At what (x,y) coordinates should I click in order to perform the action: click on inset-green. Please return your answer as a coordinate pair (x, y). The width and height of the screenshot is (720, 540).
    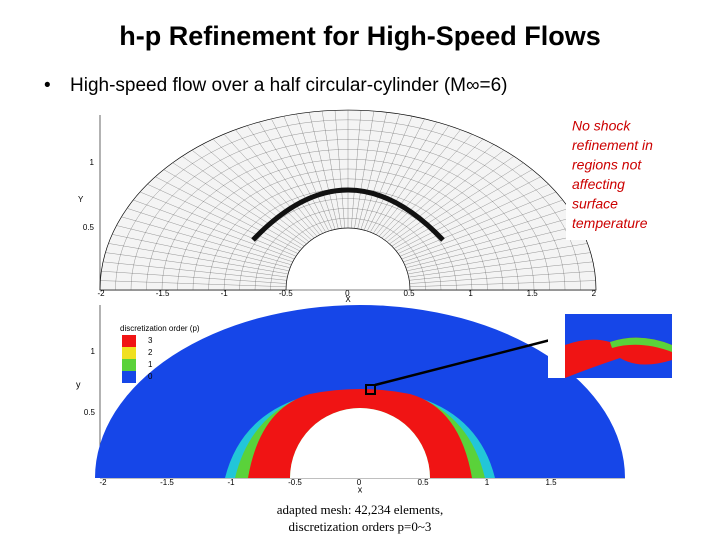
    Looking at the image, I should click on (641, 344).